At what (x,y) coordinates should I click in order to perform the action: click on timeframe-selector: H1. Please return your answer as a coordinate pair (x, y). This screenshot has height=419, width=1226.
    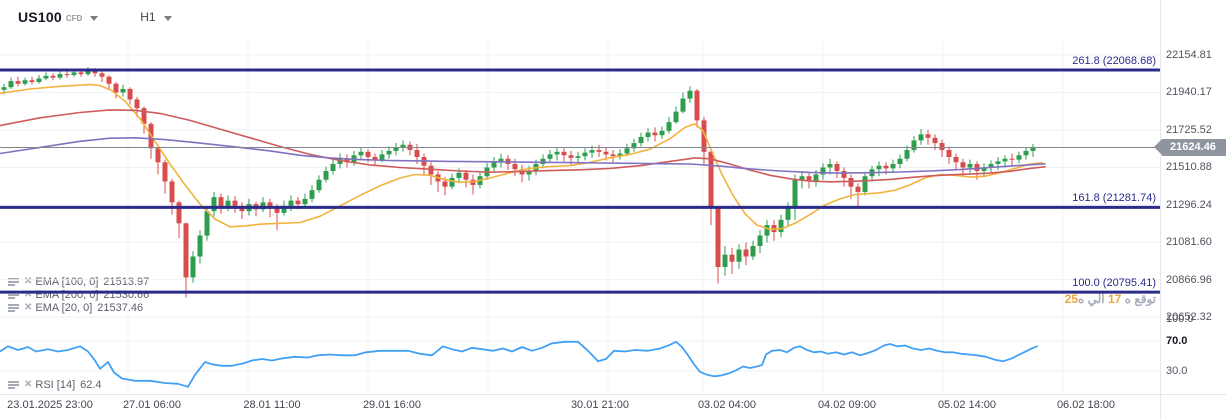
    Looking at the image, I should click on (148, 17).